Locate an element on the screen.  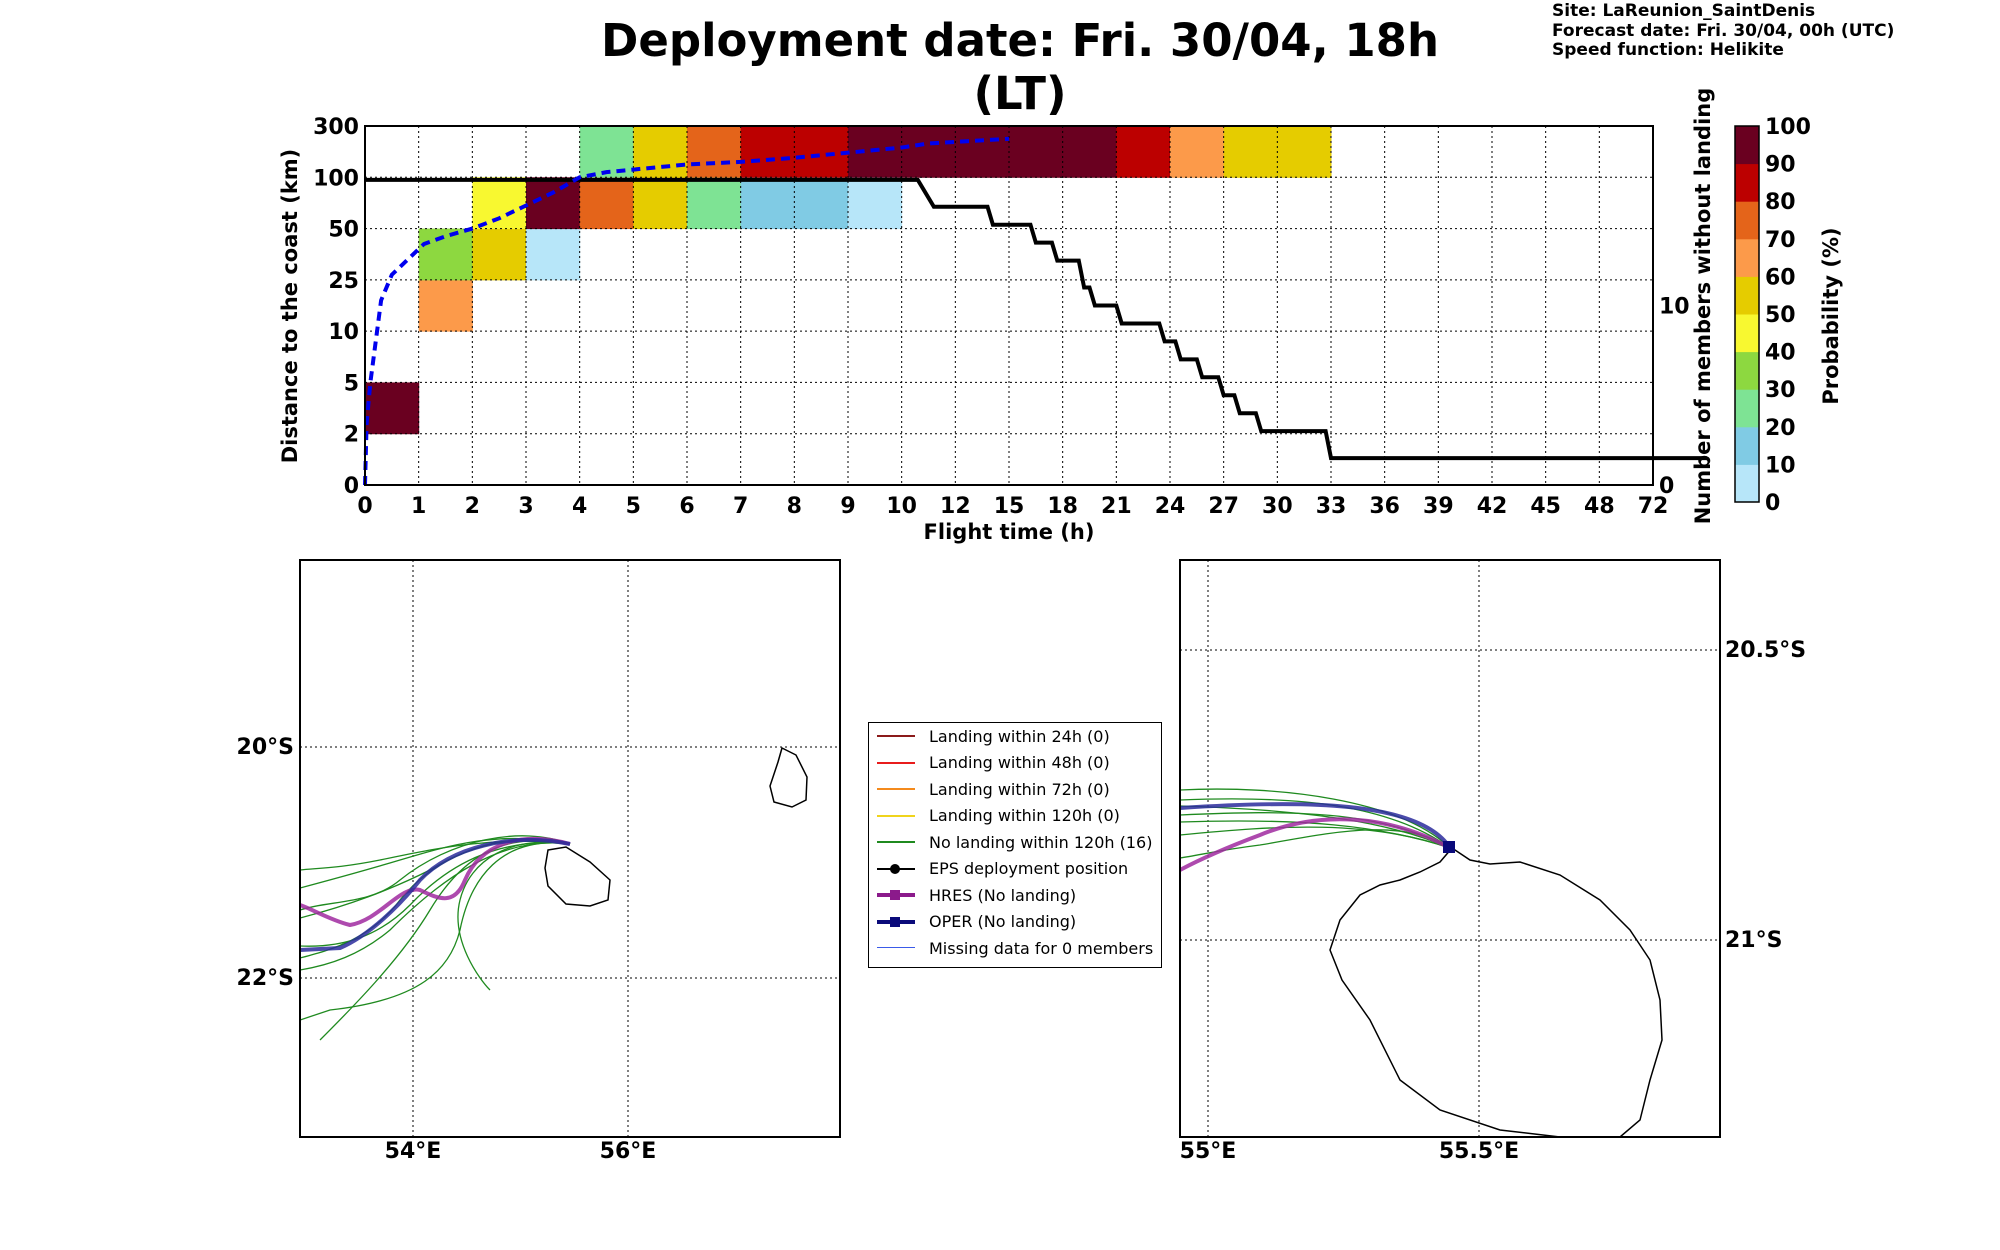
x-tick-label: 1 is located at coordinates (418, 506).